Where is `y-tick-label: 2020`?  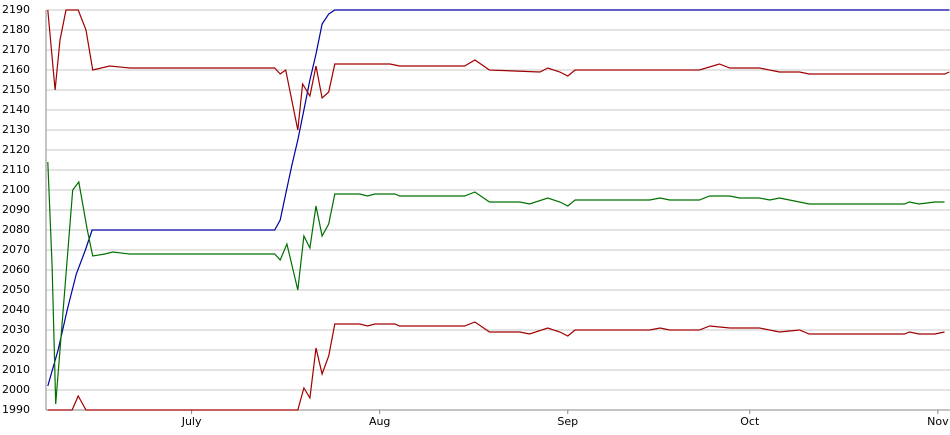 y-tick-label: 2020 is located at coordinates (16, 349).